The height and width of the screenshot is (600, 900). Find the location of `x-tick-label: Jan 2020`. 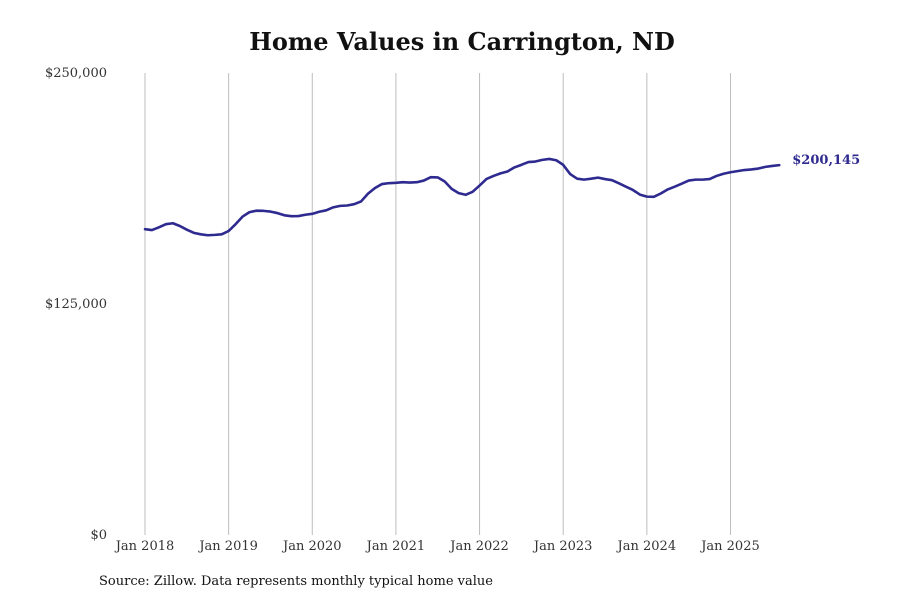

x-tick-label: Jan 2020 is located at coordinates (311, 546).